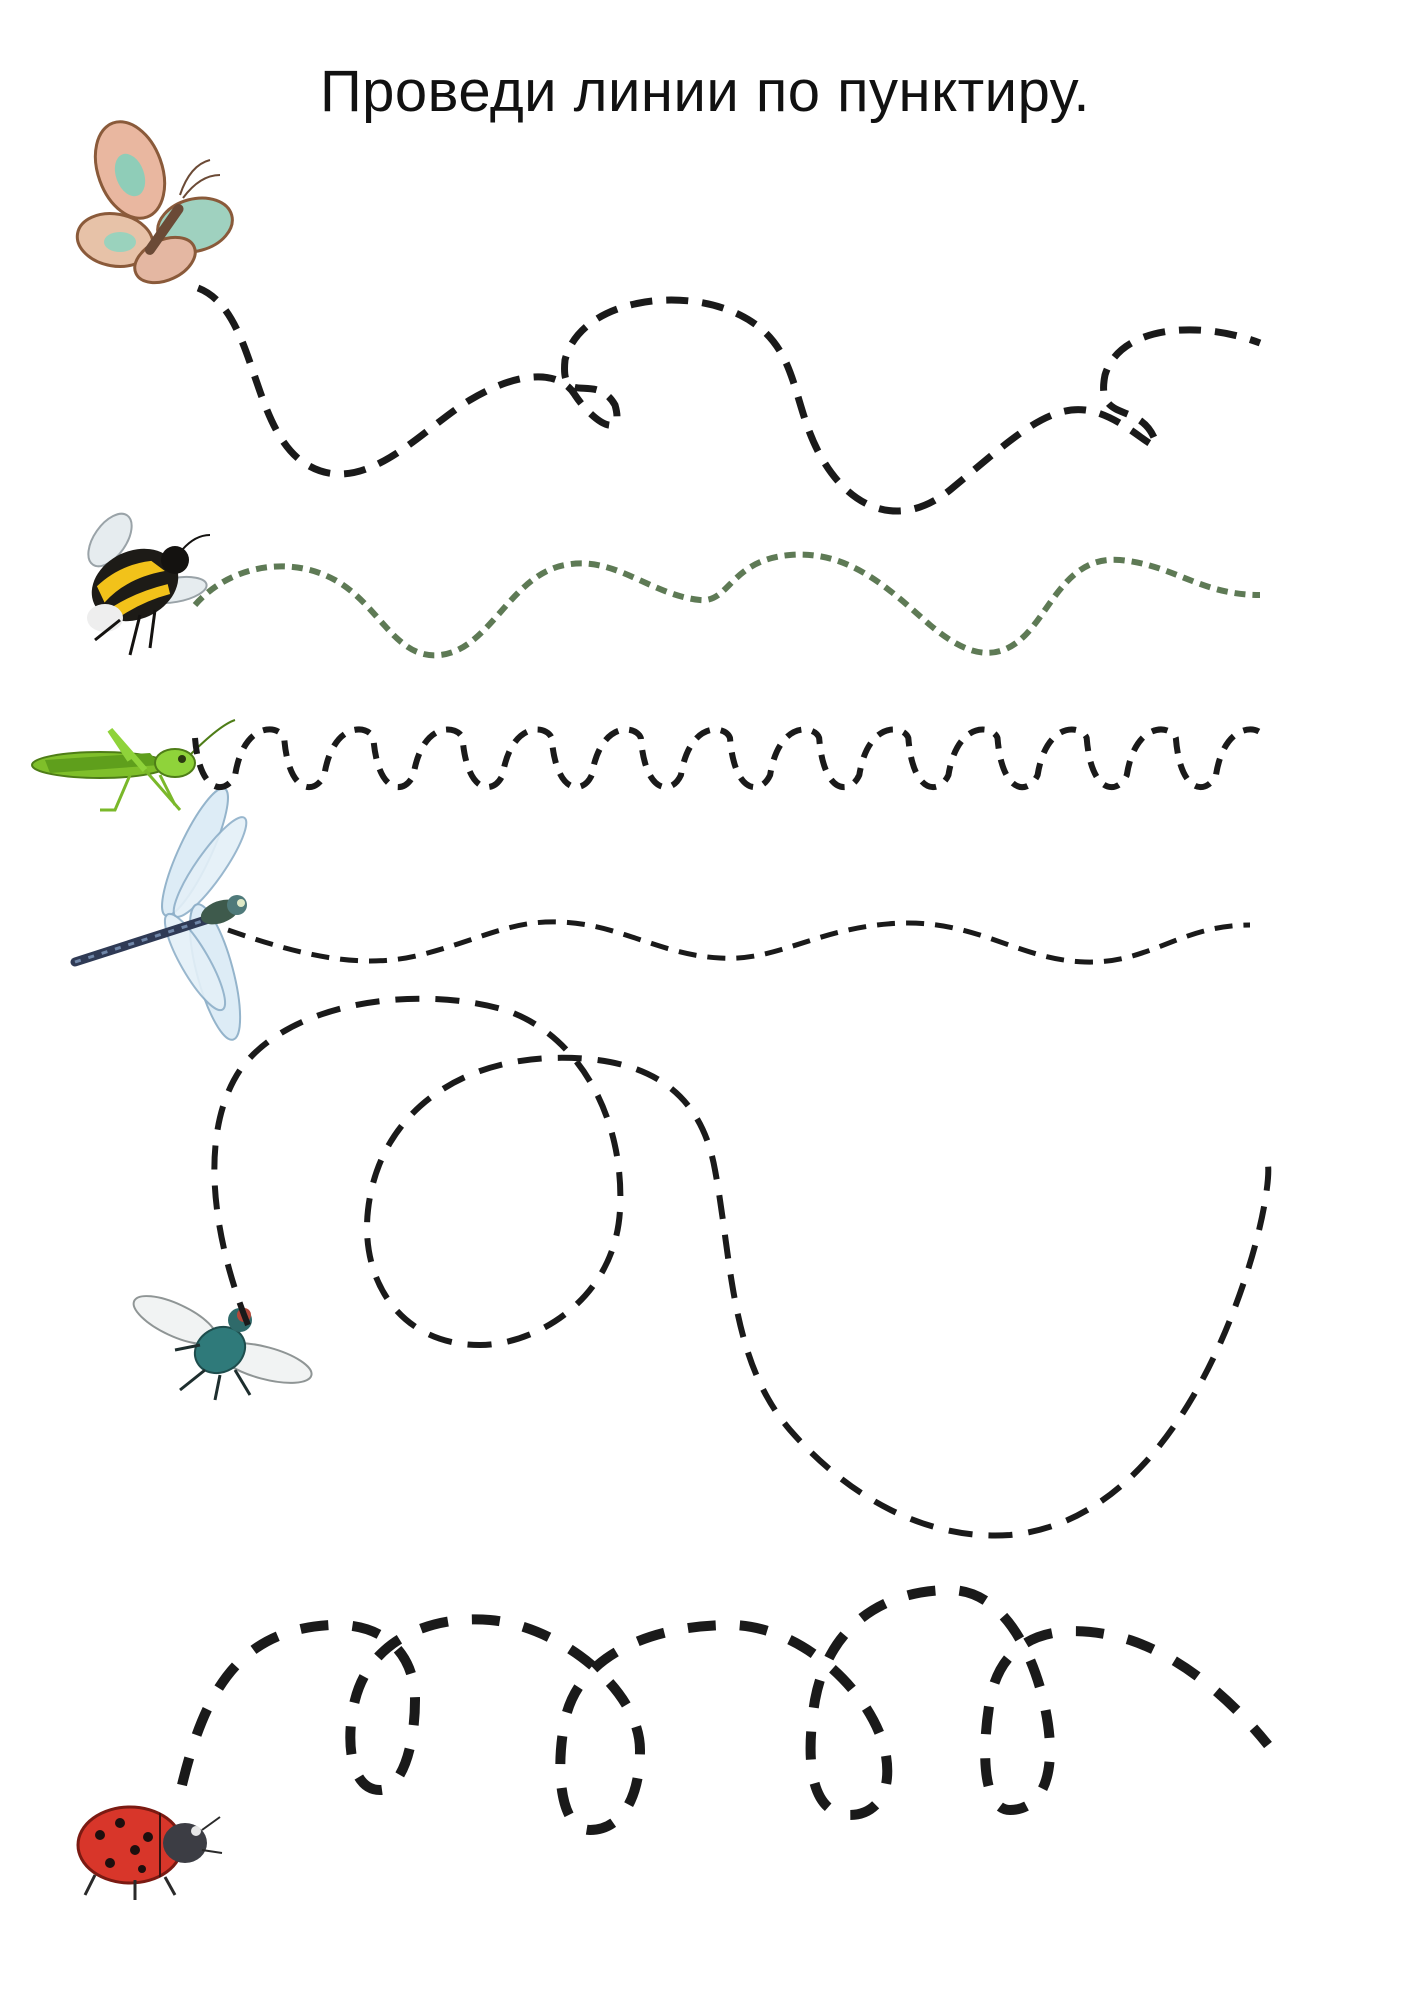 This screenshot has height=2000, width=1410. Describe the element at coordinates (145, 580) in the screenshot. I see `bumblebee-icon` at that location.